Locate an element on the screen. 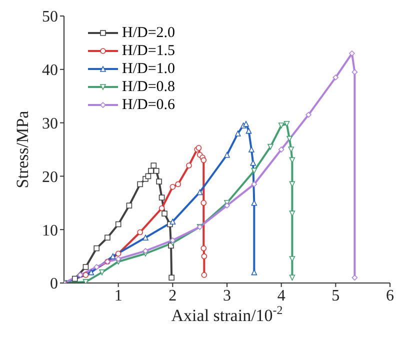 The image size is (400, 337). x-axis-title: Axial strain/10$^{-2}$ is located at coordinates (227, 314).